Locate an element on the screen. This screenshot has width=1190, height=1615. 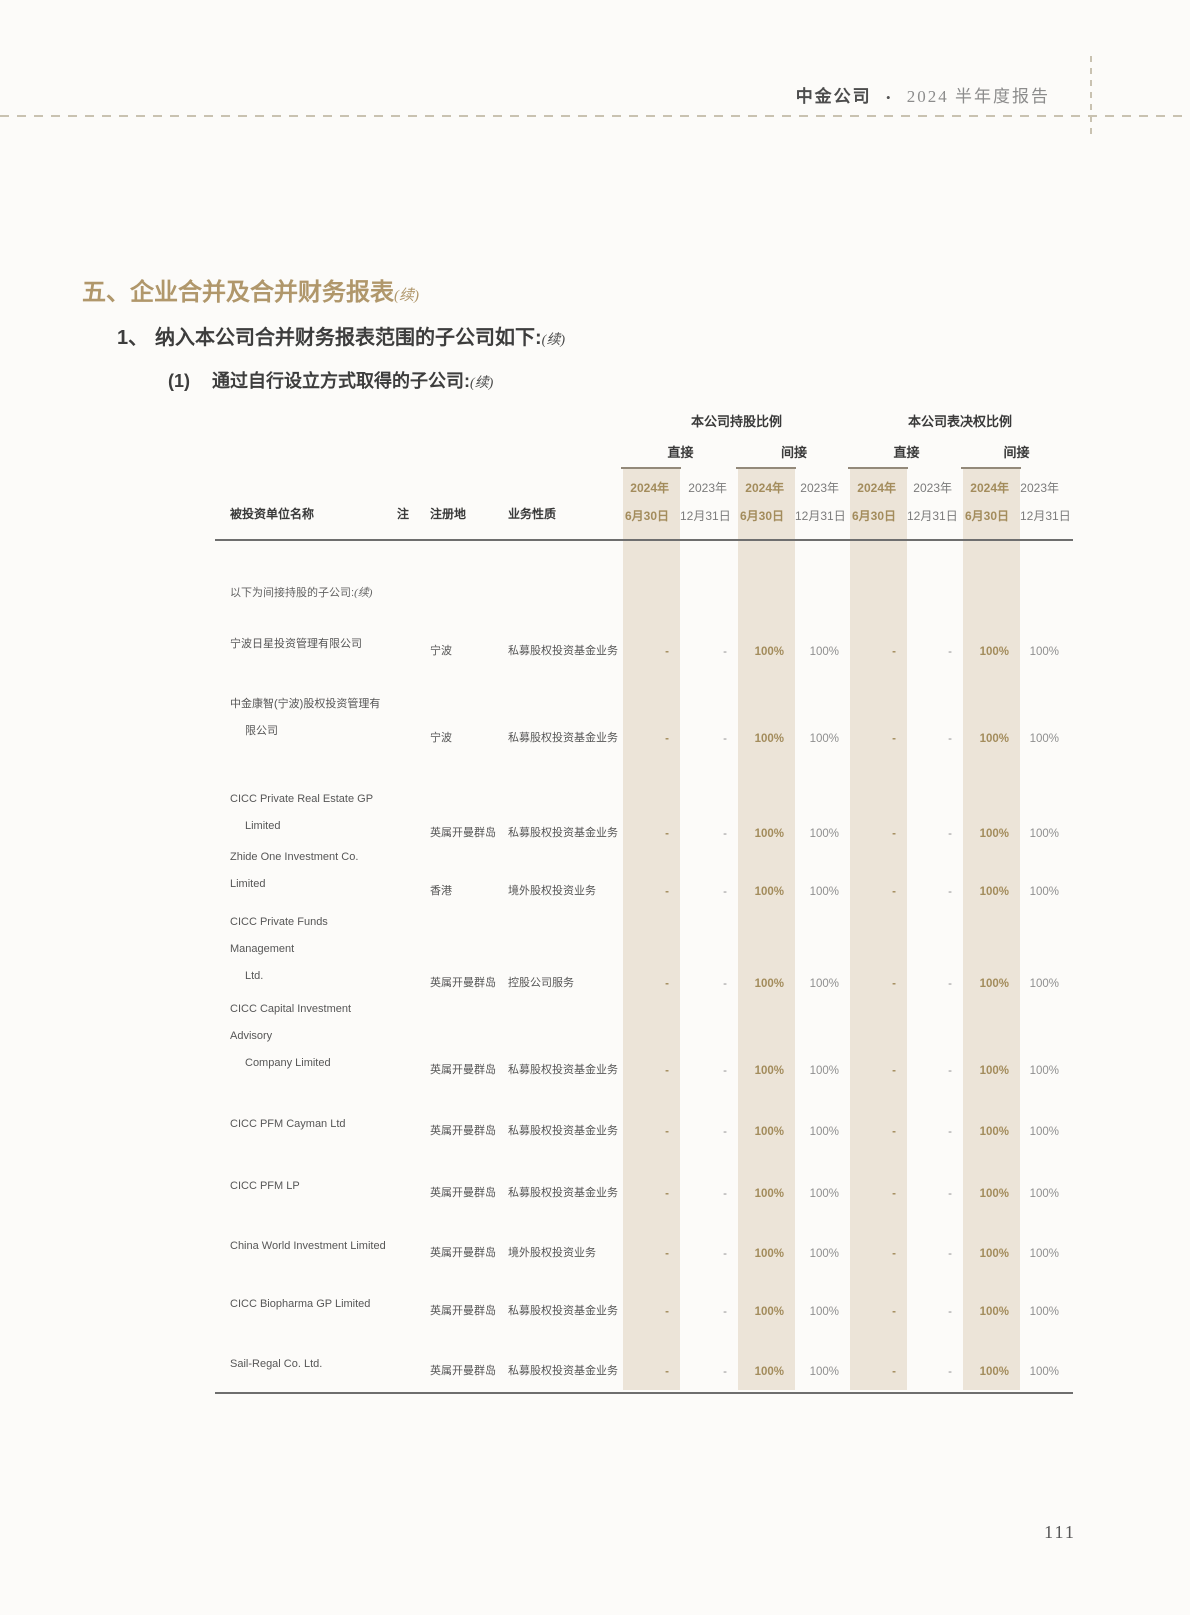
registration-cell: 香港 is located at coordinates (441, 891).